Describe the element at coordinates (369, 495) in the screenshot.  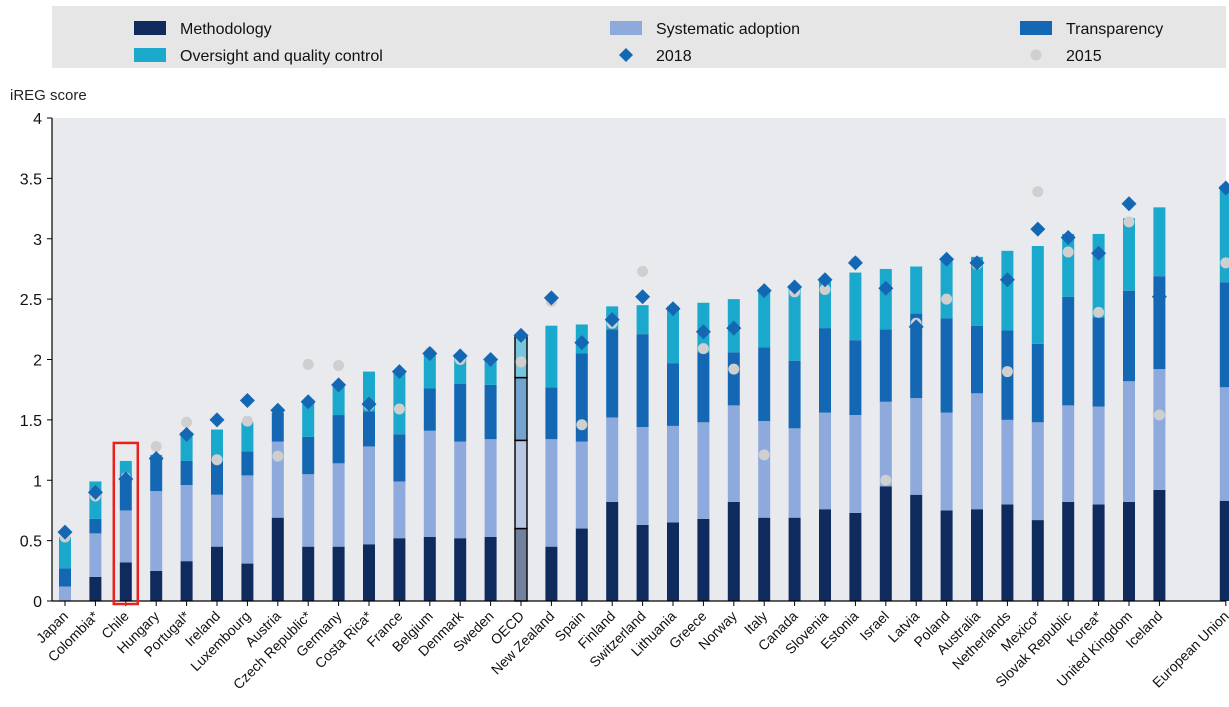
I see `bar-costa-rica-systematic-adoption` at that location.